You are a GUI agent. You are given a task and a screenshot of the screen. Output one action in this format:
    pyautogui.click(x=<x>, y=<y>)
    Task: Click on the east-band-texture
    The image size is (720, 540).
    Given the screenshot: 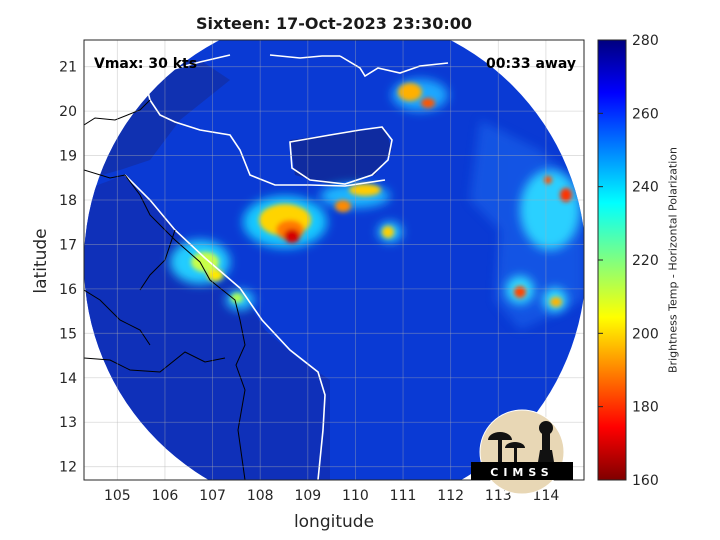 What is the action you would take?
    pyautogui.click(x=527, y=225)
    